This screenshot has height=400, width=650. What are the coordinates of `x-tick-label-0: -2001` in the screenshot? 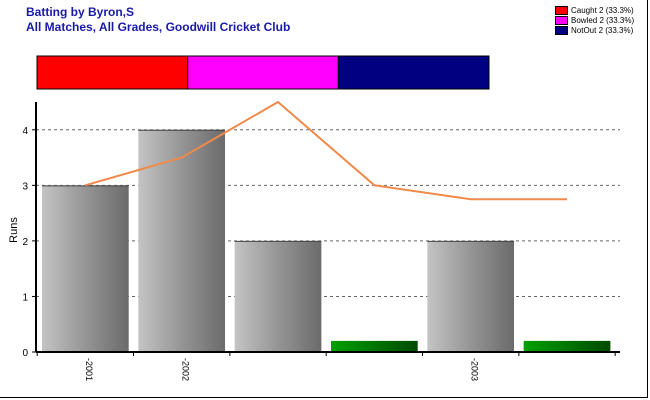 It's located at (89, 369).